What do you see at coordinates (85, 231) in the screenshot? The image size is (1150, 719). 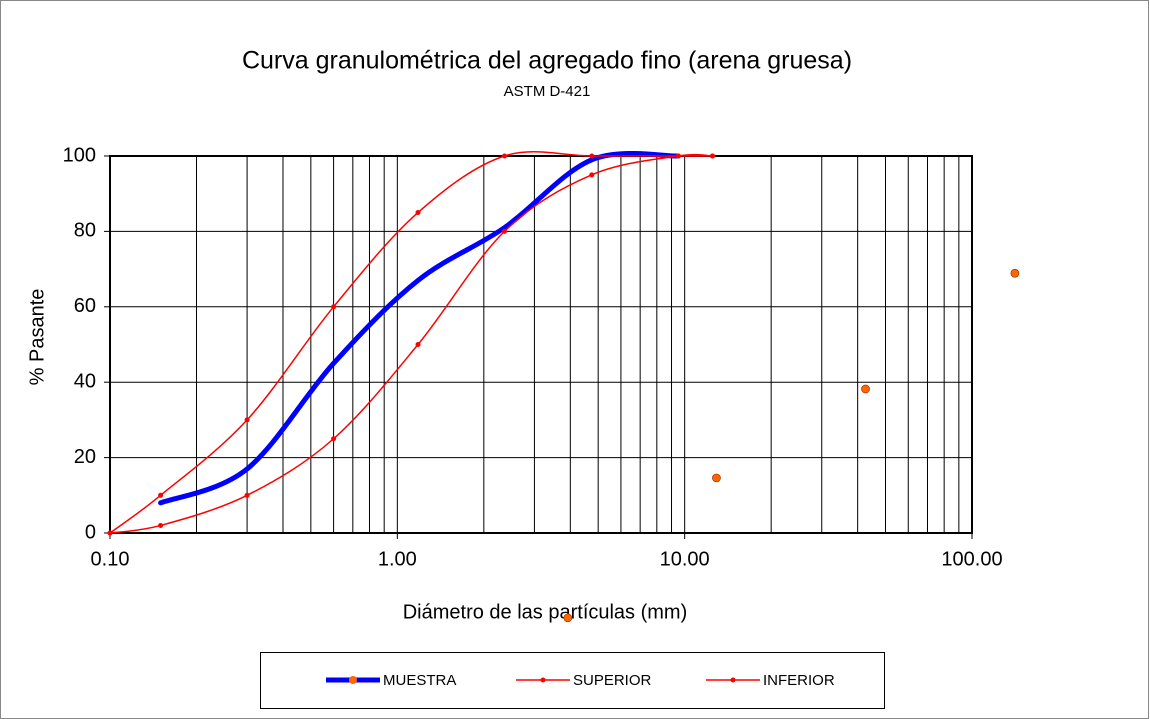 I see `y-tick-label: 80` at bounding box center [85, 231].